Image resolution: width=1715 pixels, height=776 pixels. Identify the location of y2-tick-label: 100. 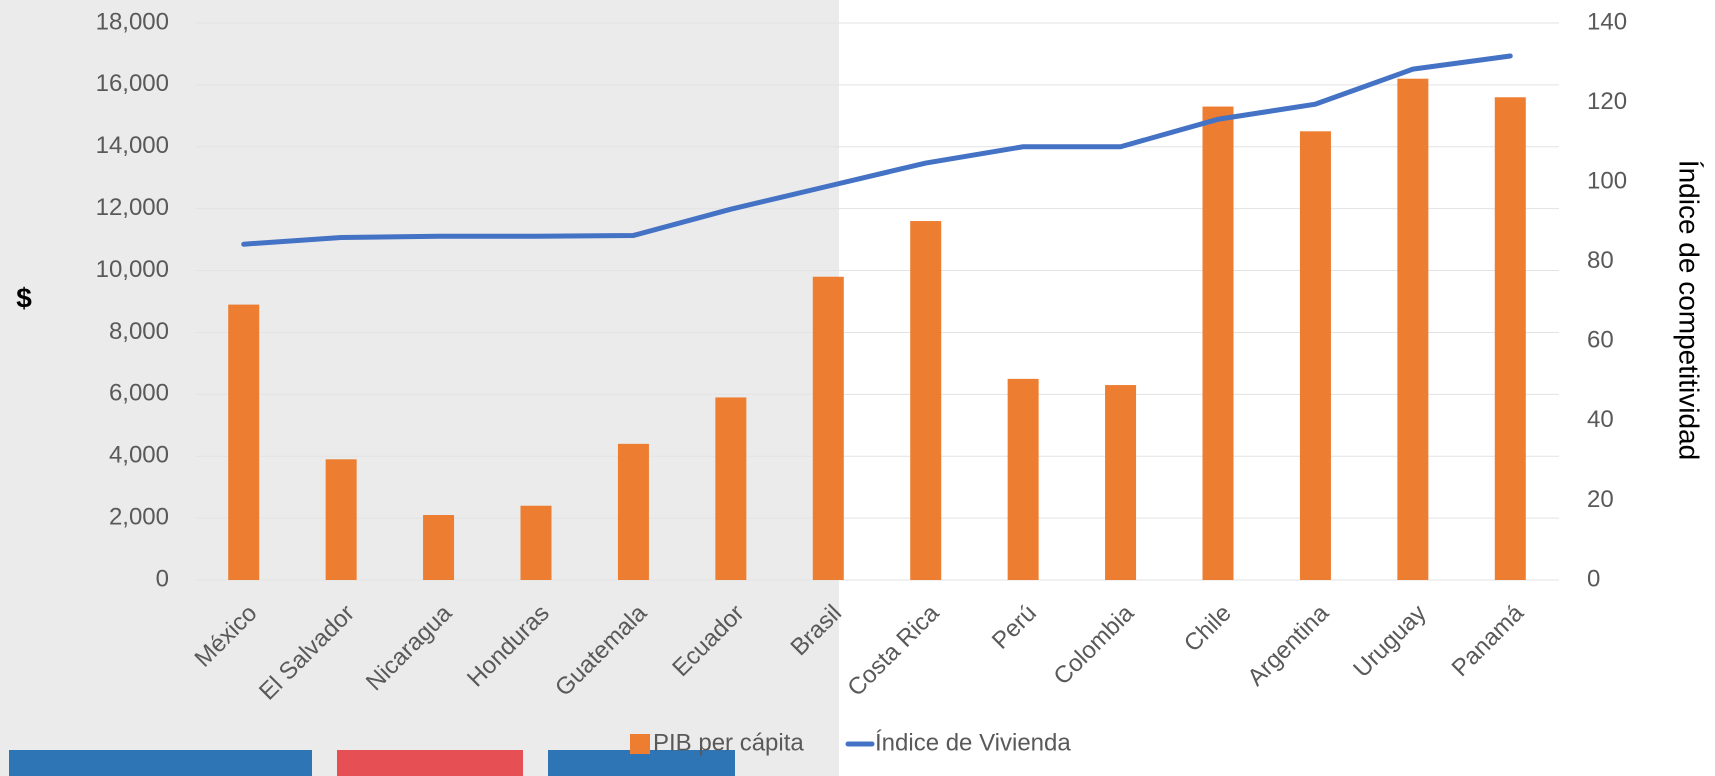
(1607, 180).